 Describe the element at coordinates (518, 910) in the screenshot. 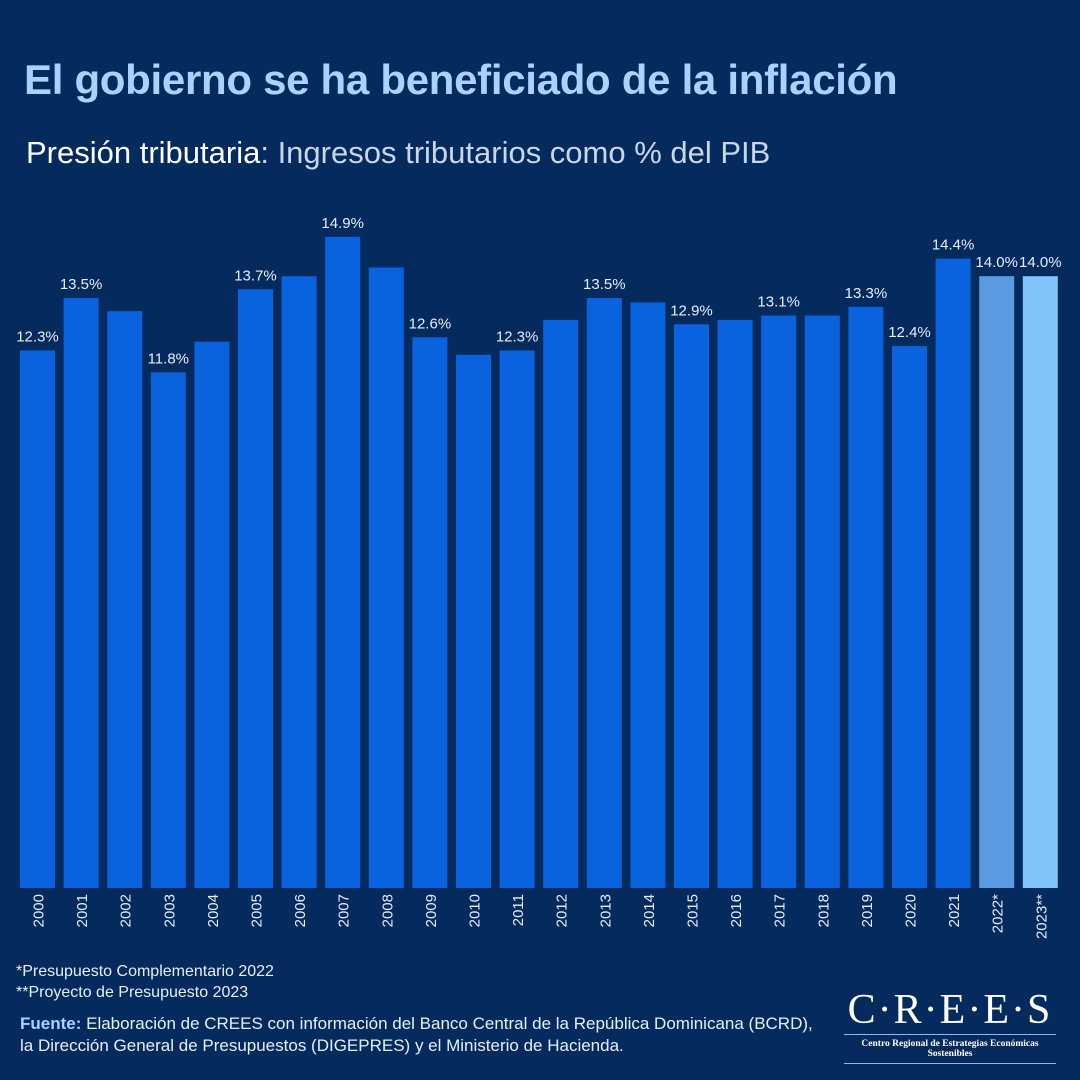

I see `x-tick-label: 2011` at that location.